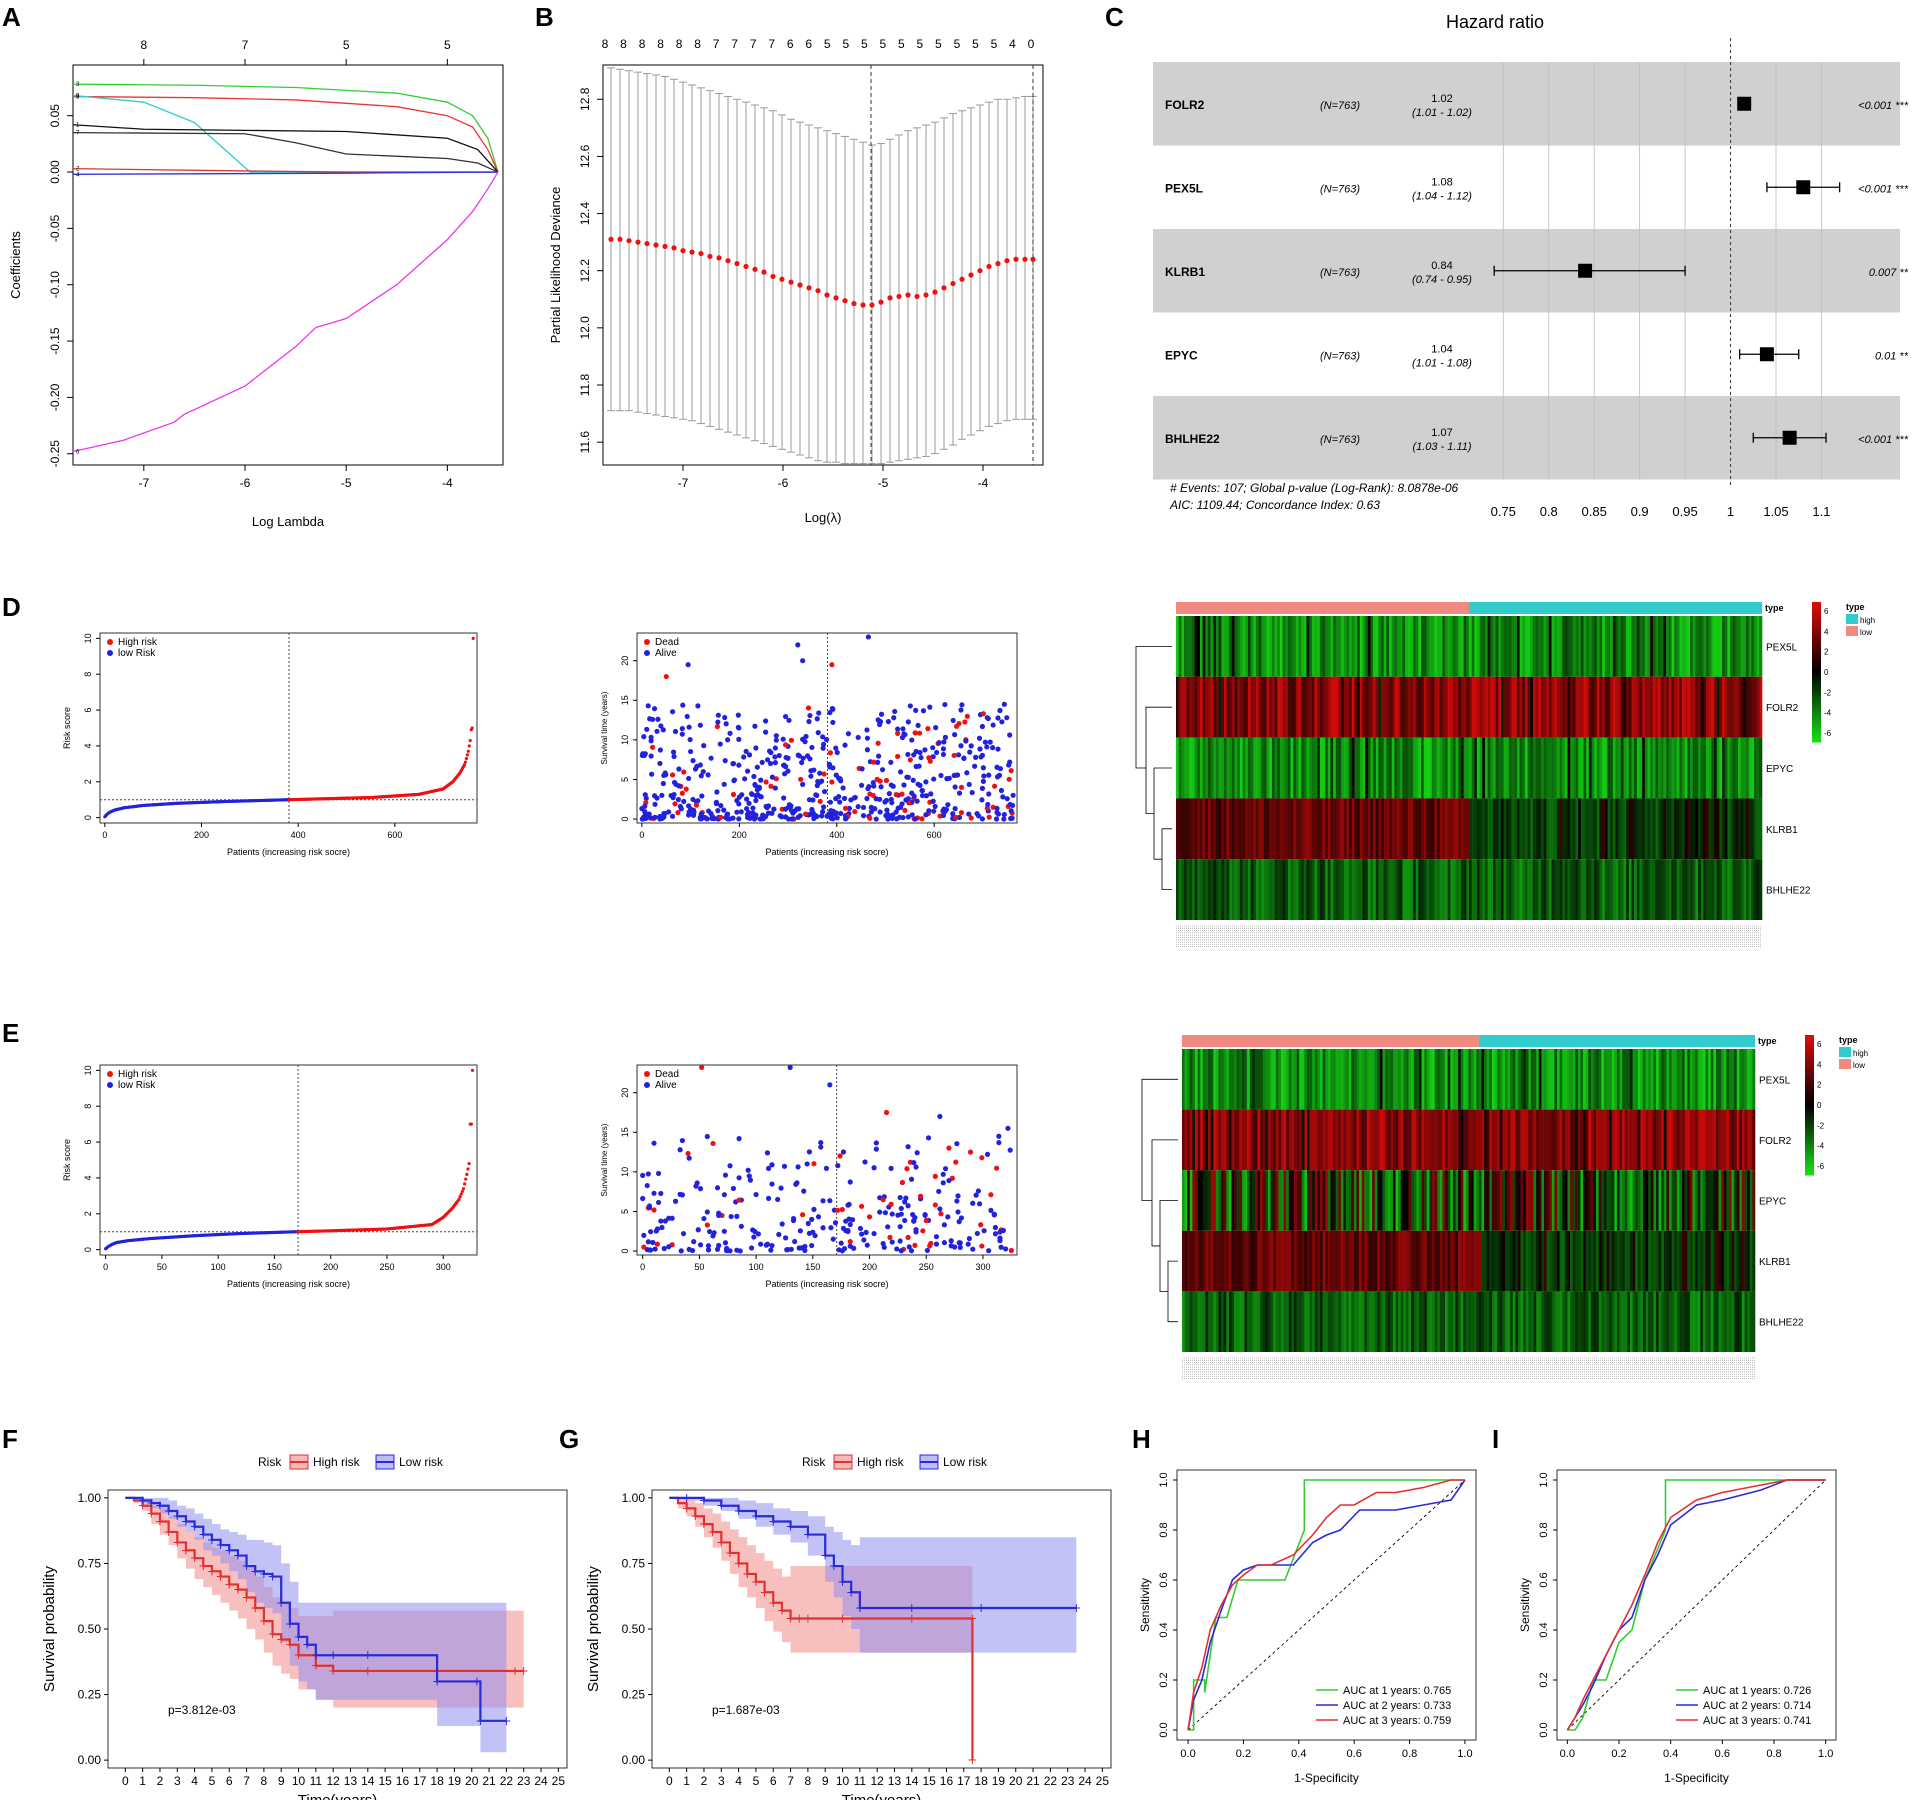  What do you see at coordinates (90, 1695) in the screenshot?
I see `y-tick-label: 0.25` at bounding box center [90, 1695].